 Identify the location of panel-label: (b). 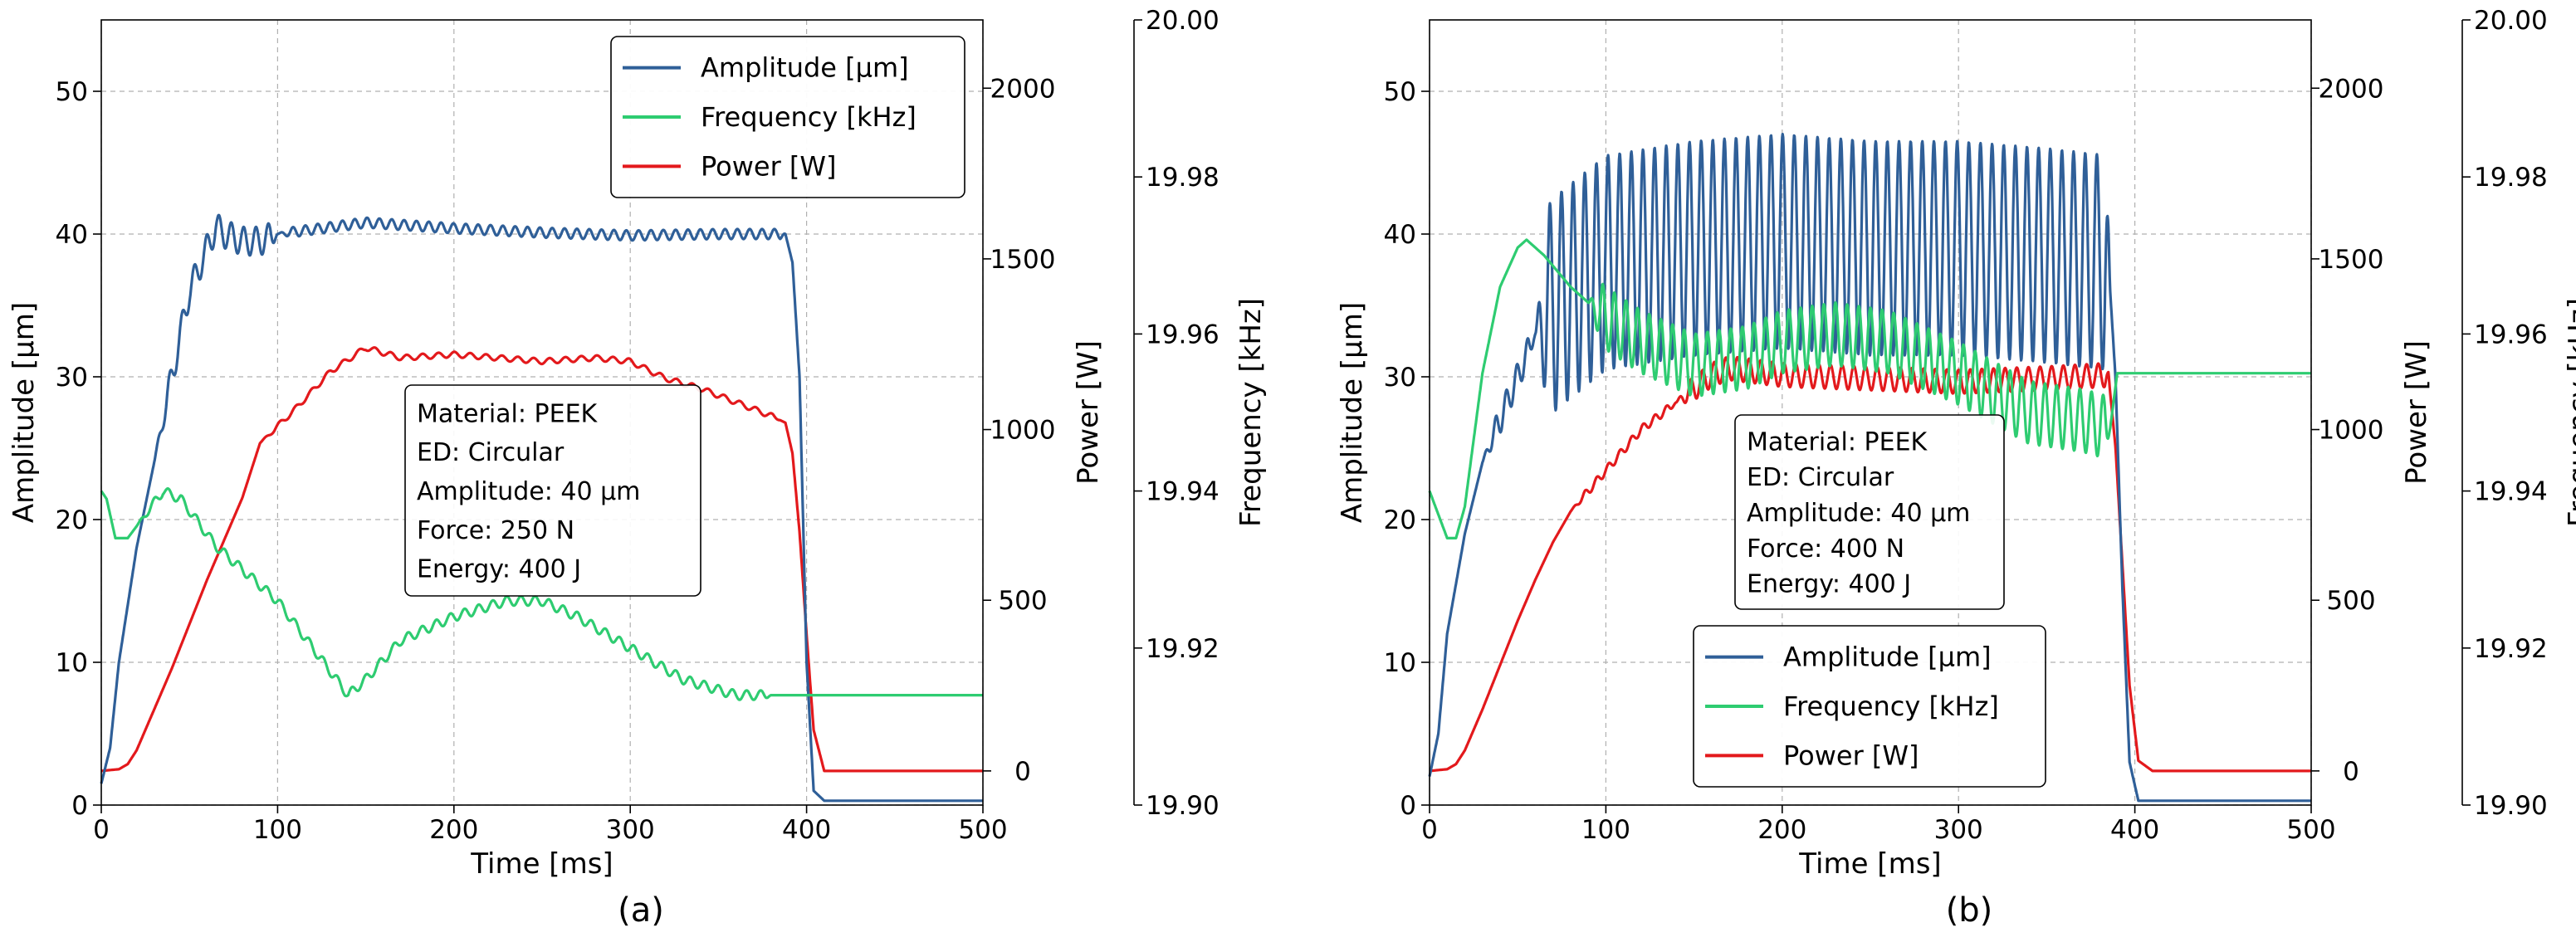
(1969, 910).